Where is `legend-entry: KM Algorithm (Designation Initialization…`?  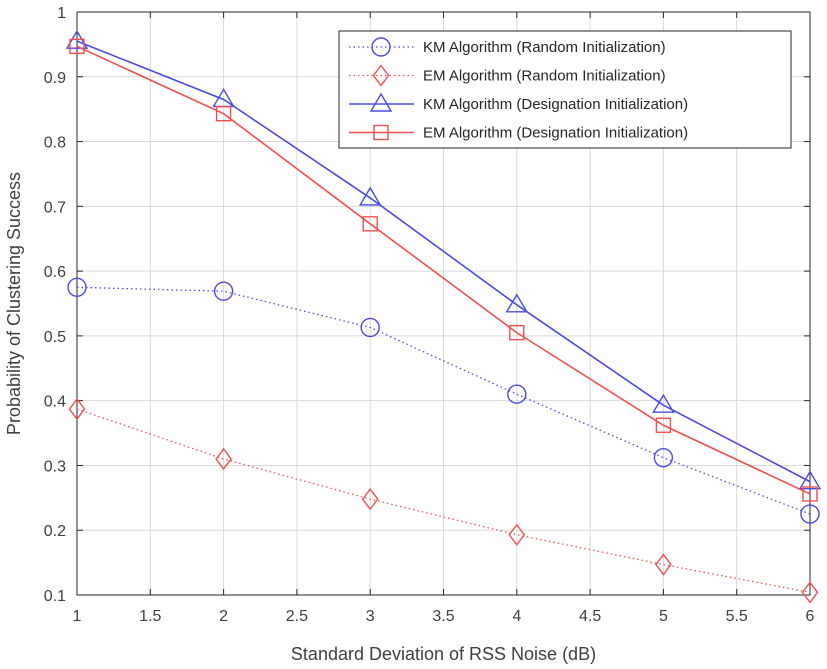 legend-entry: KM Algorithm (Designation Initialization… is located at coordinates (518, 102).